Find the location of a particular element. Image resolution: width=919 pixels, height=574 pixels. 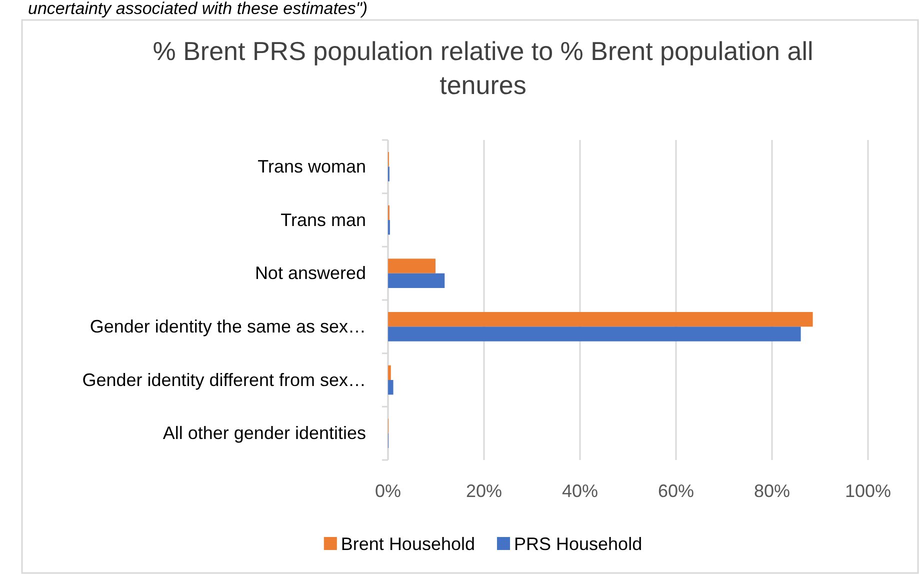

chart-title: % Brent PRS population relative to % Brent population all tenures is located at coordinates (483, 68).